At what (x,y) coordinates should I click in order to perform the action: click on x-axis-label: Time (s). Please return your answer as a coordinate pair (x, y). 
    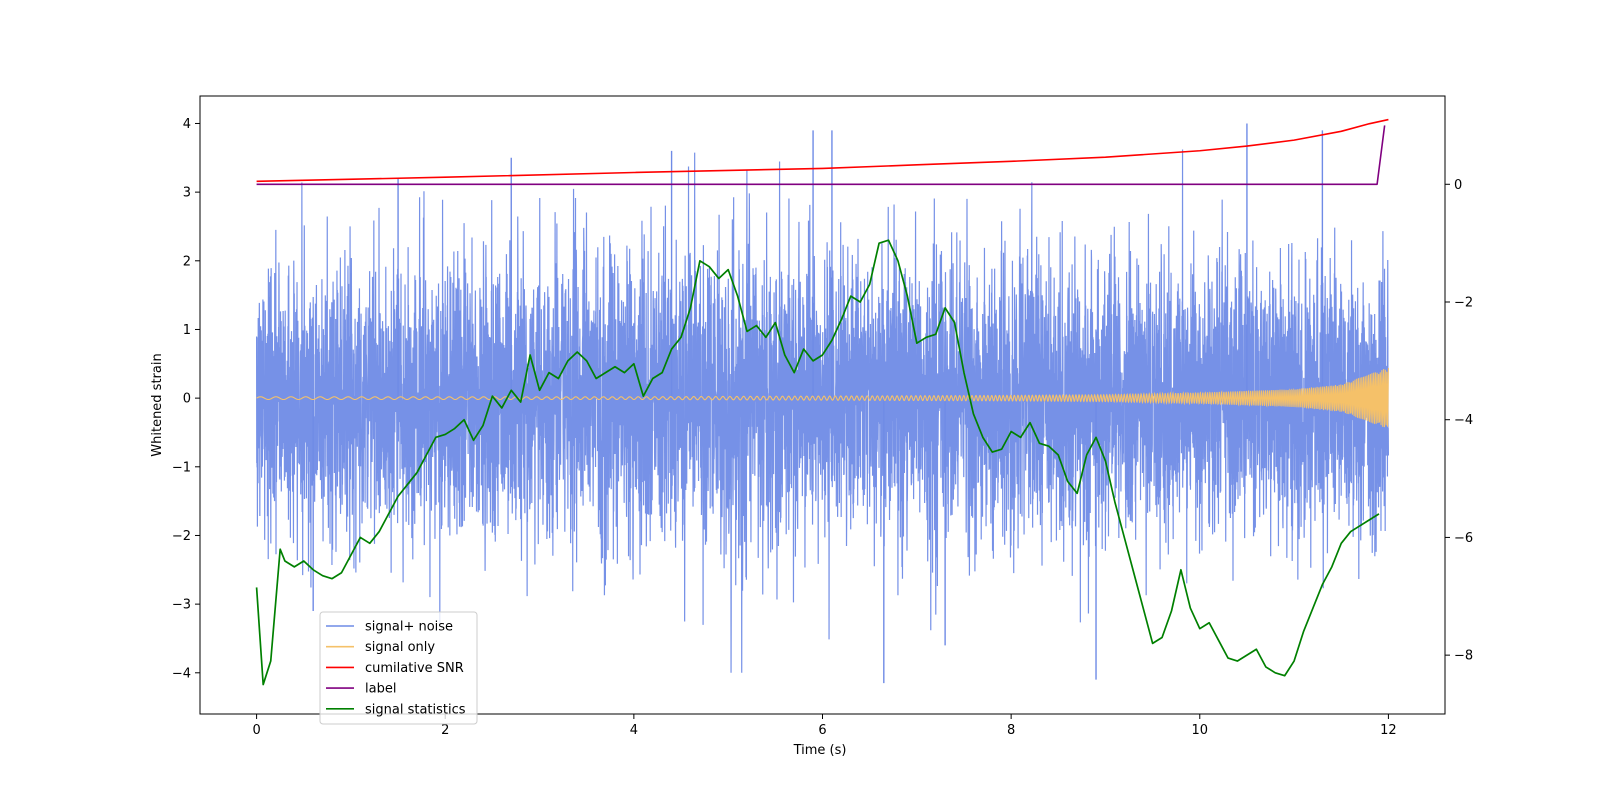
    Looking at the image, I should click on (820, 750).